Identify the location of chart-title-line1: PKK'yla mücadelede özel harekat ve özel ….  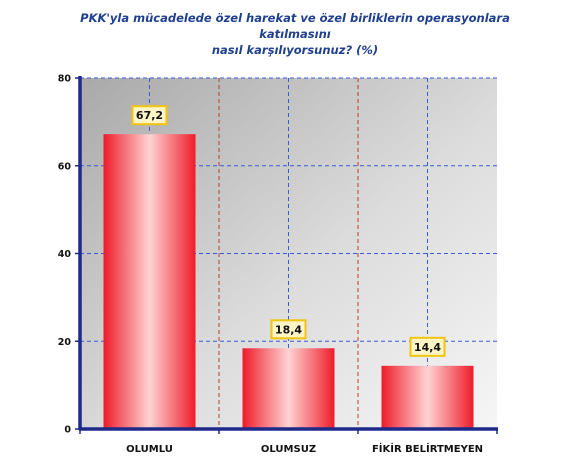
(295, 26).